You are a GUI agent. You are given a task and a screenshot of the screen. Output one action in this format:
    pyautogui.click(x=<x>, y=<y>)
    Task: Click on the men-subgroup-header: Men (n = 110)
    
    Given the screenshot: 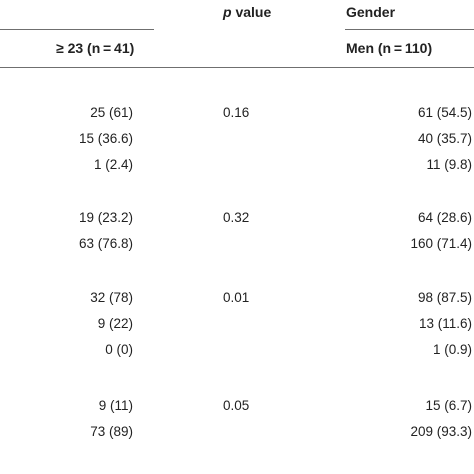 What is the action you would take?
    pyautogui.click(x=389, y=48)
    